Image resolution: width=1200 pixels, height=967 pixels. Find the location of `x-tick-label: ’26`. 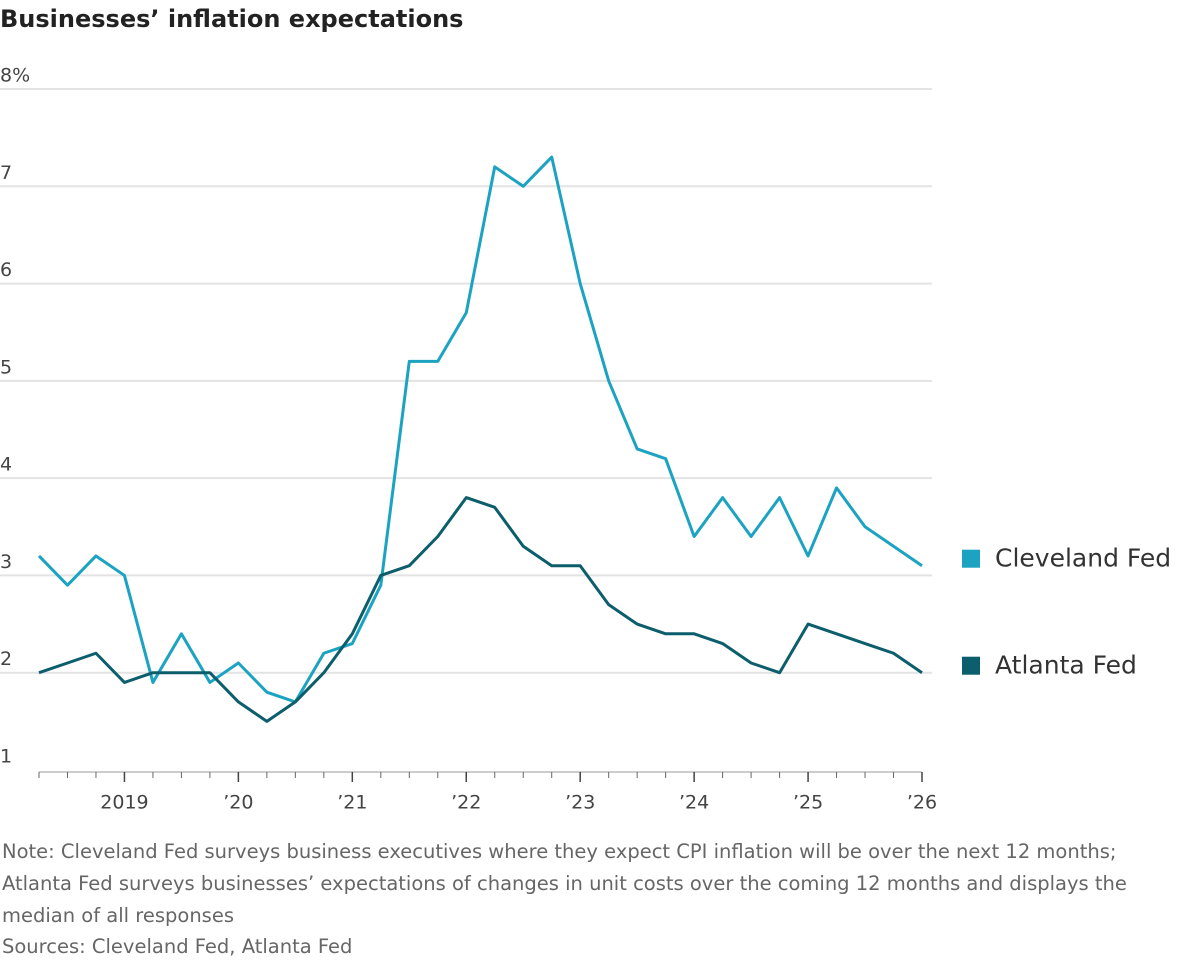

x-tick-label: ’26 is located at coordinates (922, 803).